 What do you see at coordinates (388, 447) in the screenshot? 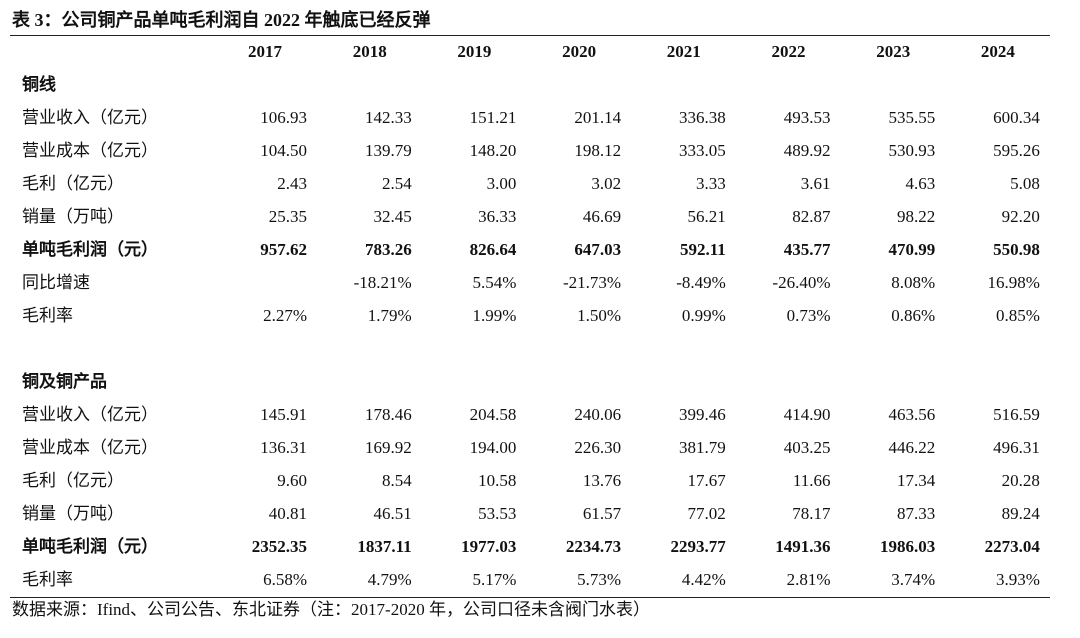
I see `cell: 169.92` at bounding box center [388, 447].